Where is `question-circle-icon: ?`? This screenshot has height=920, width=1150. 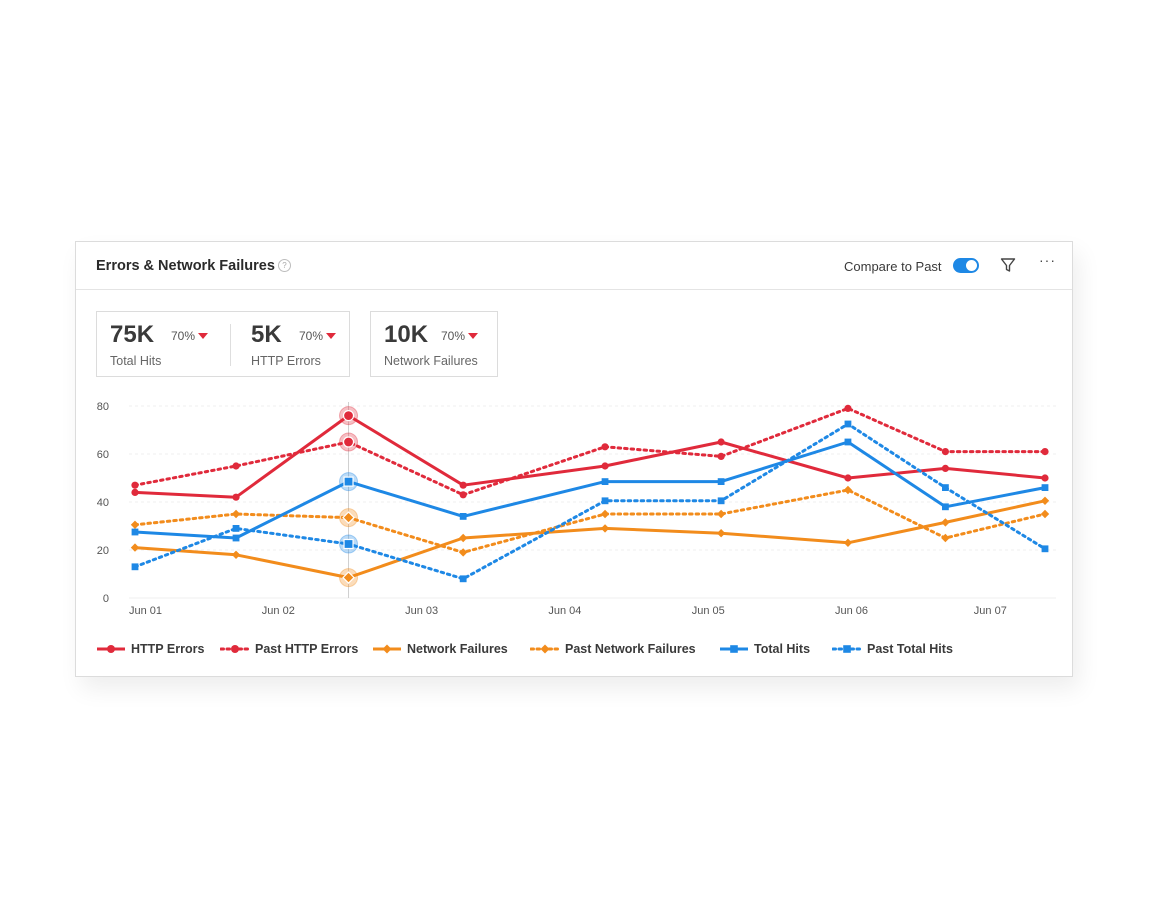
question-circle-icon: ? is located at coordinates (284, 265).